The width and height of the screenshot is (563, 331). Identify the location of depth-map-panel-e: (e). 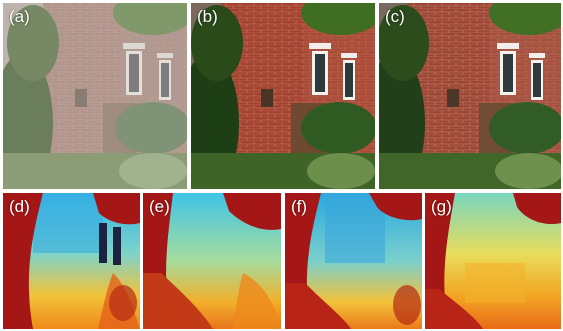
(212, 261).